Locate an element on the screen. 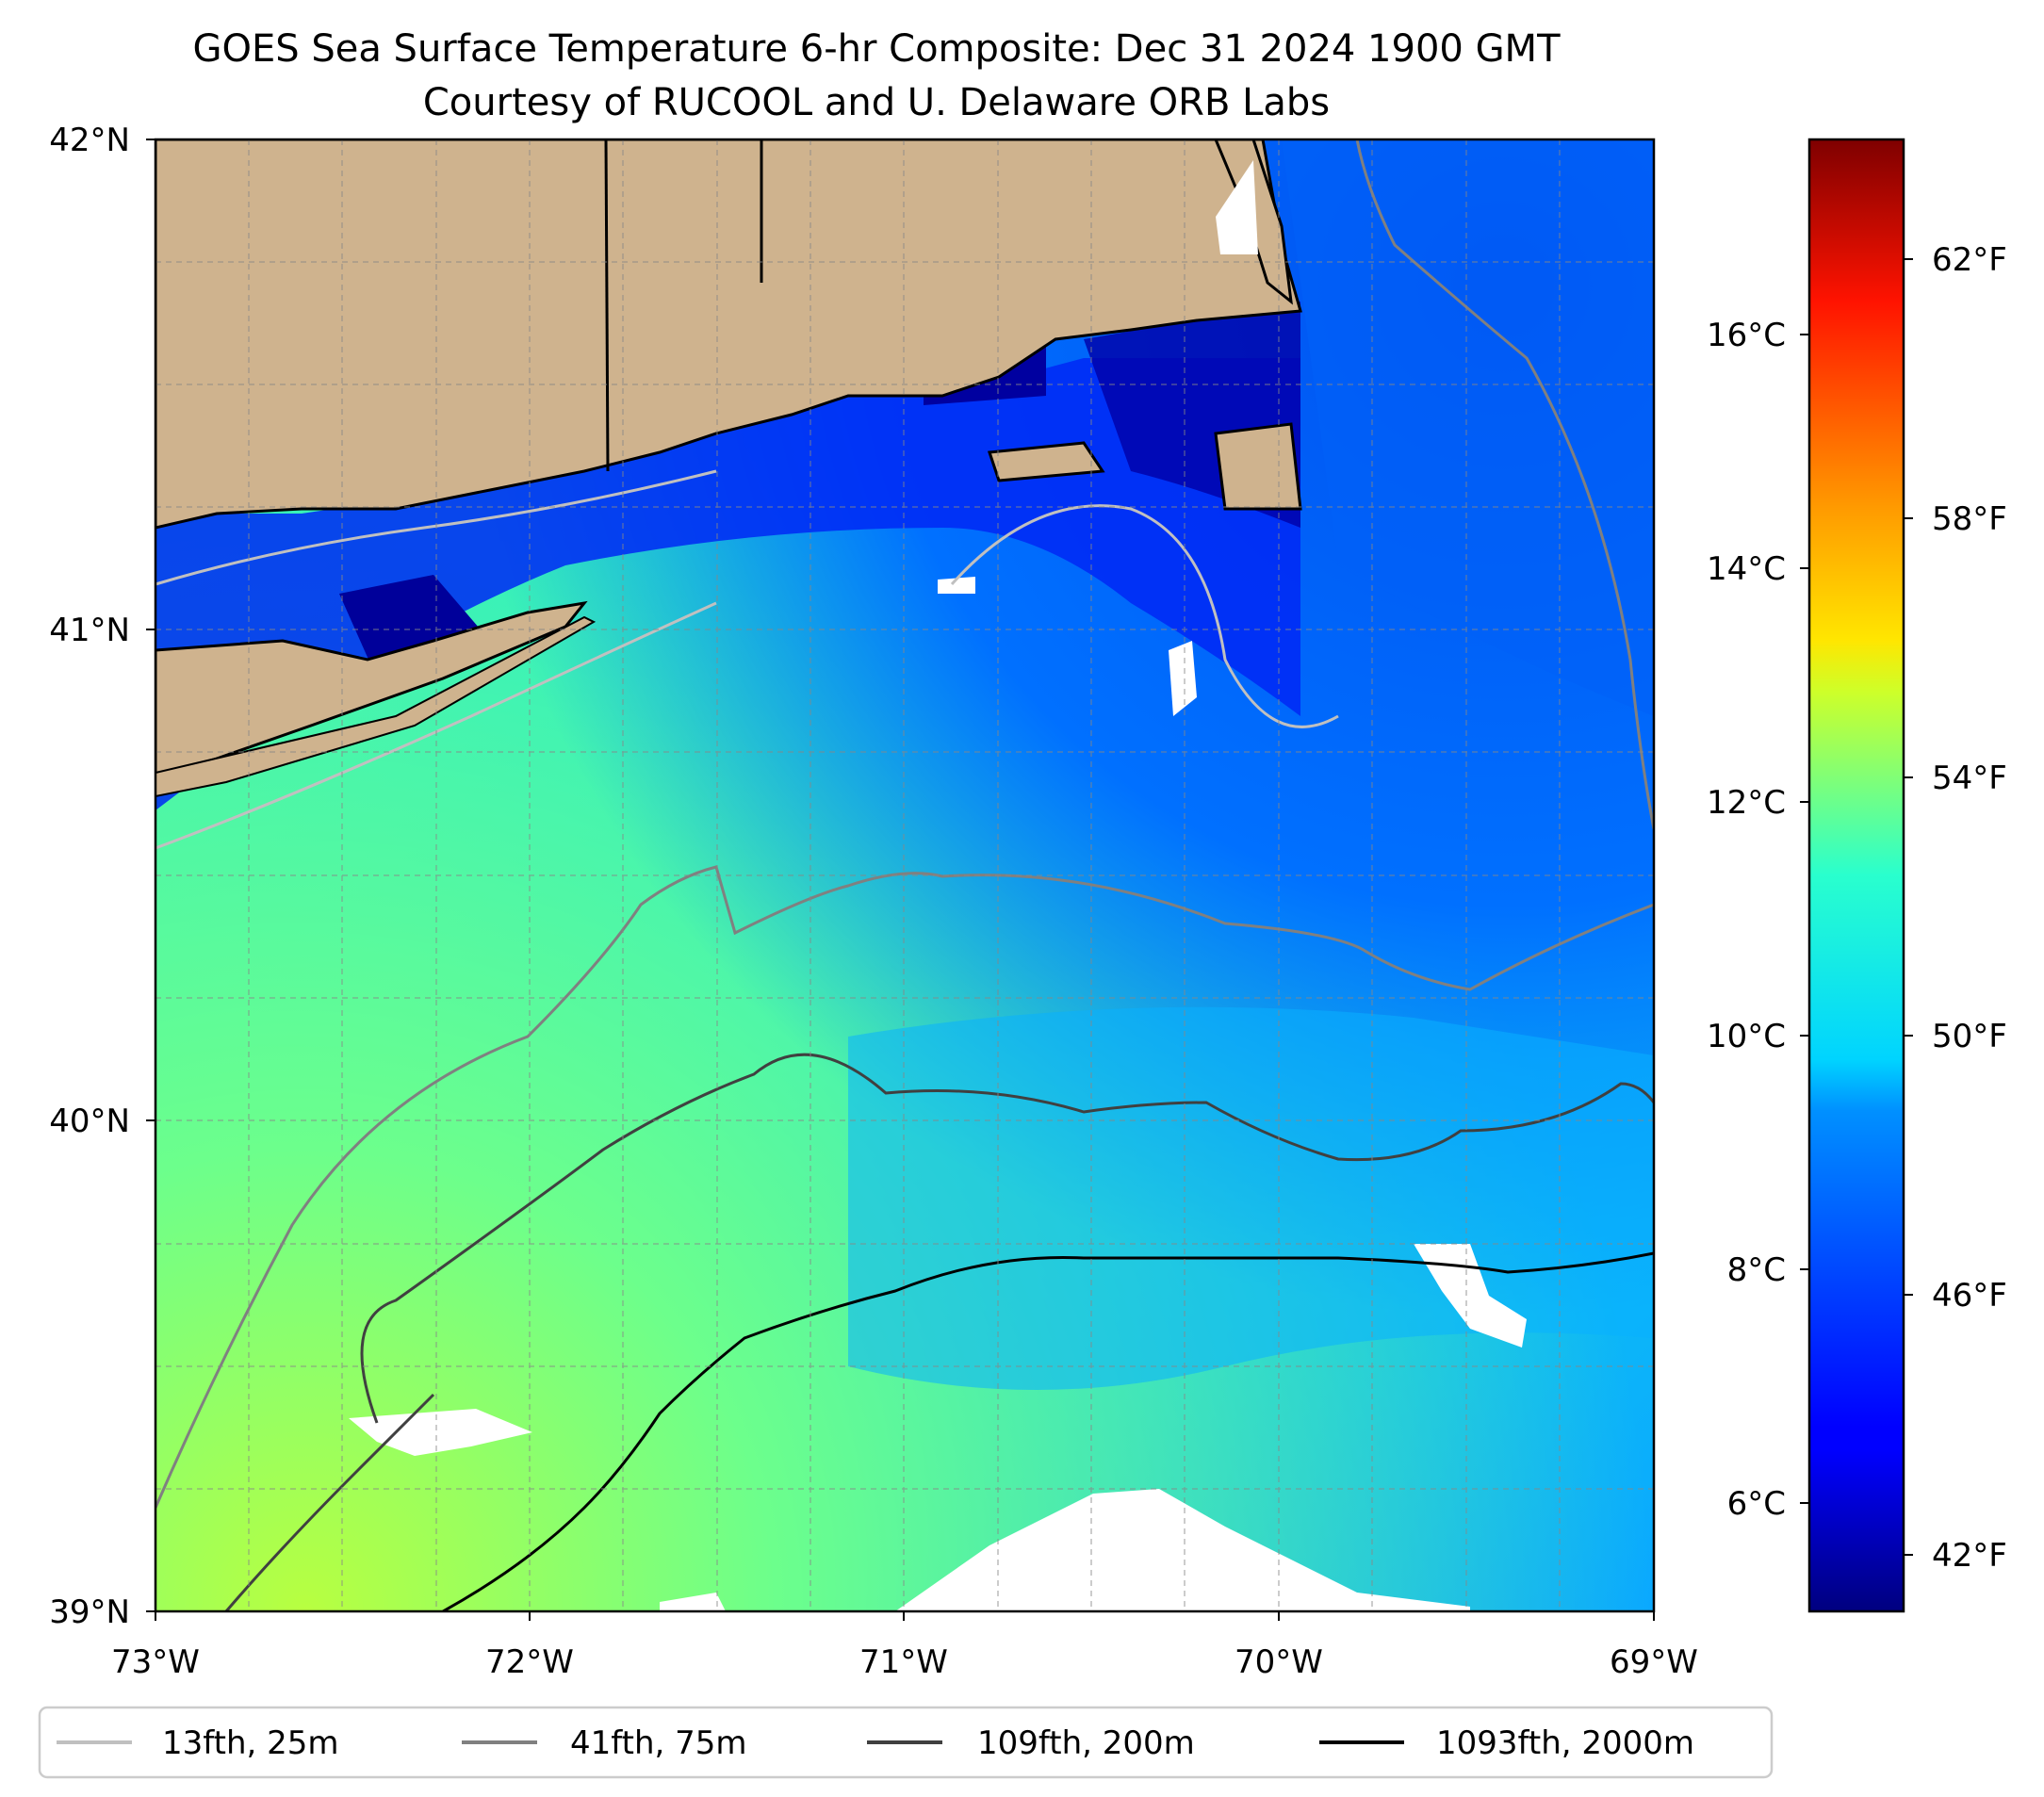 This screenshot has height=1797, width=2044. legend-label-25m: 13fth, 25m is located at coordinates (250, 1743).